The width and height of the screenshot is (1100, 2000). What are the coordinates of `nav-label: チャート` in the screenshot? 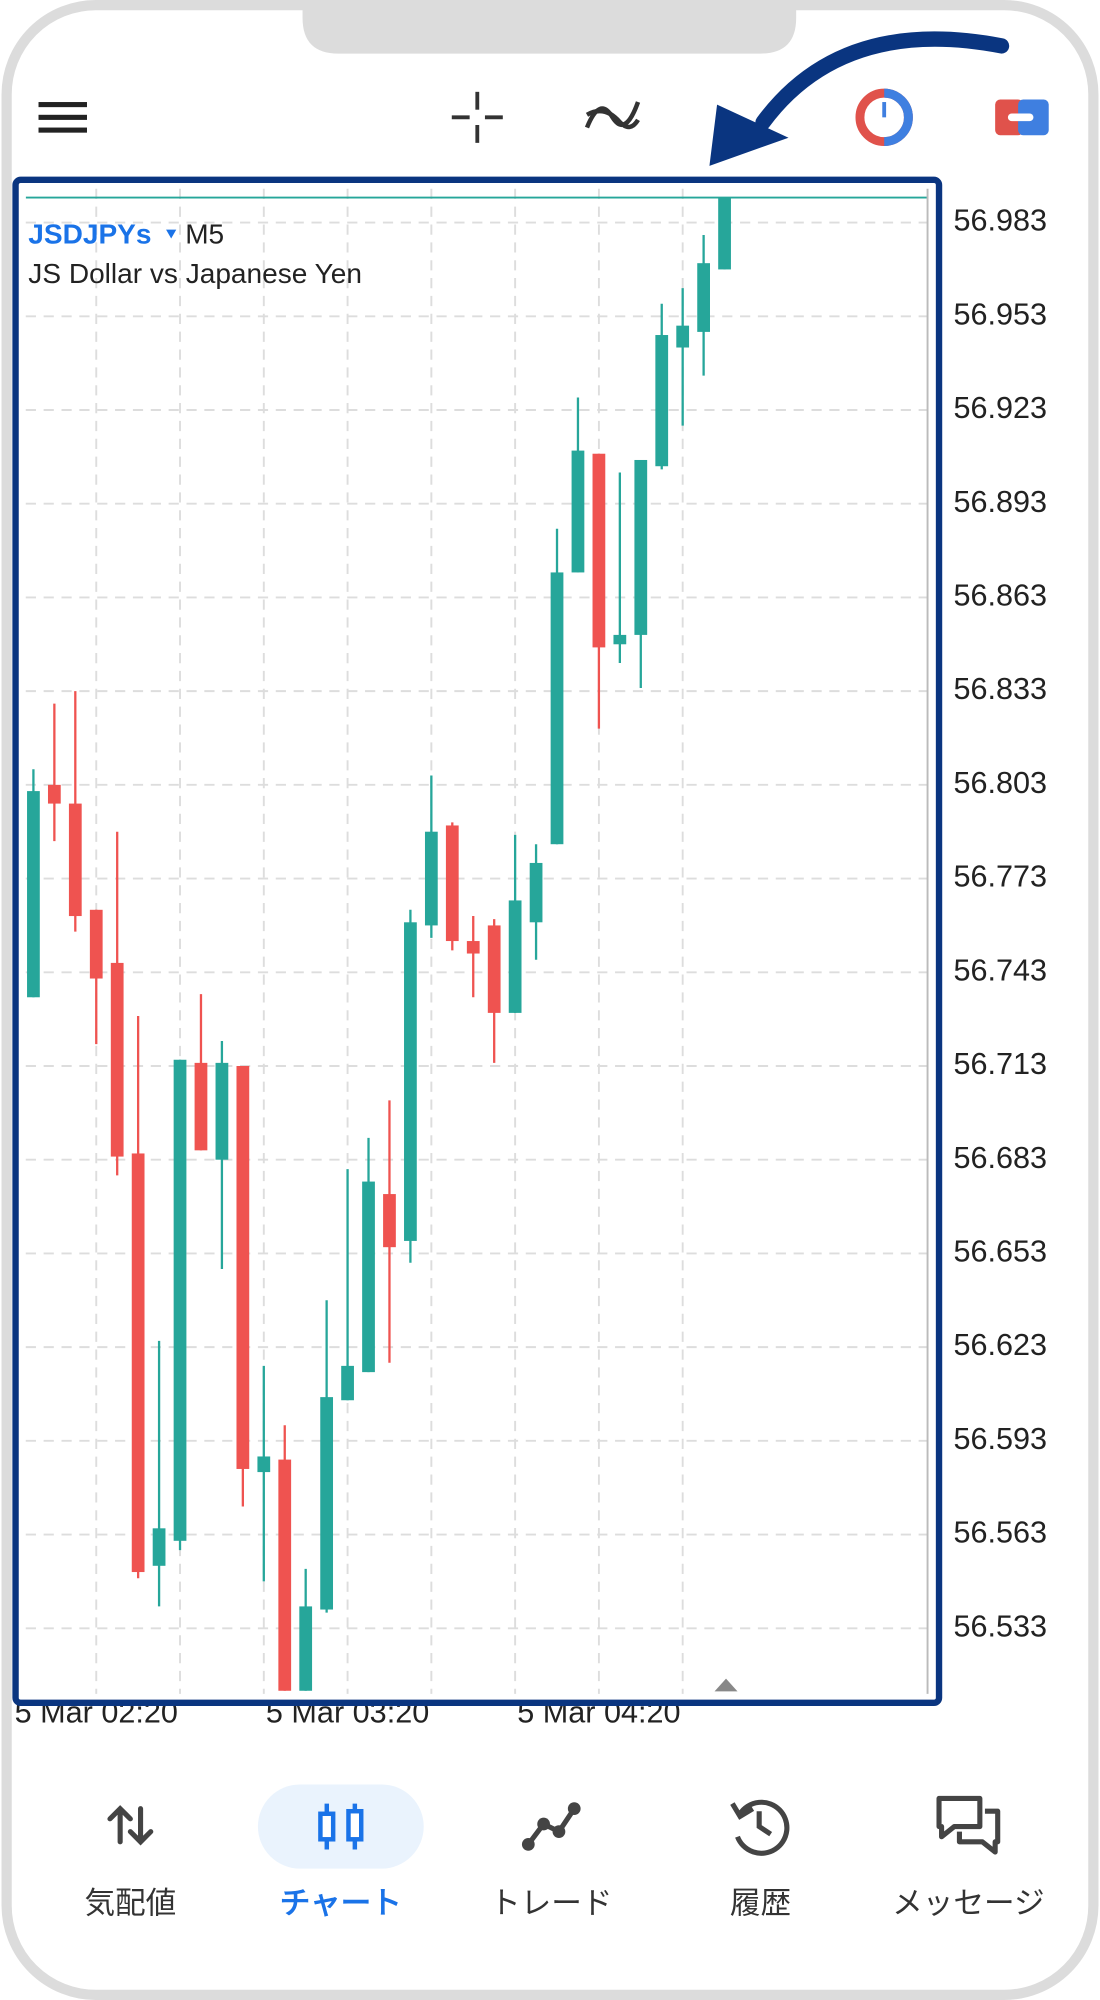 It's located at (341, 1904).